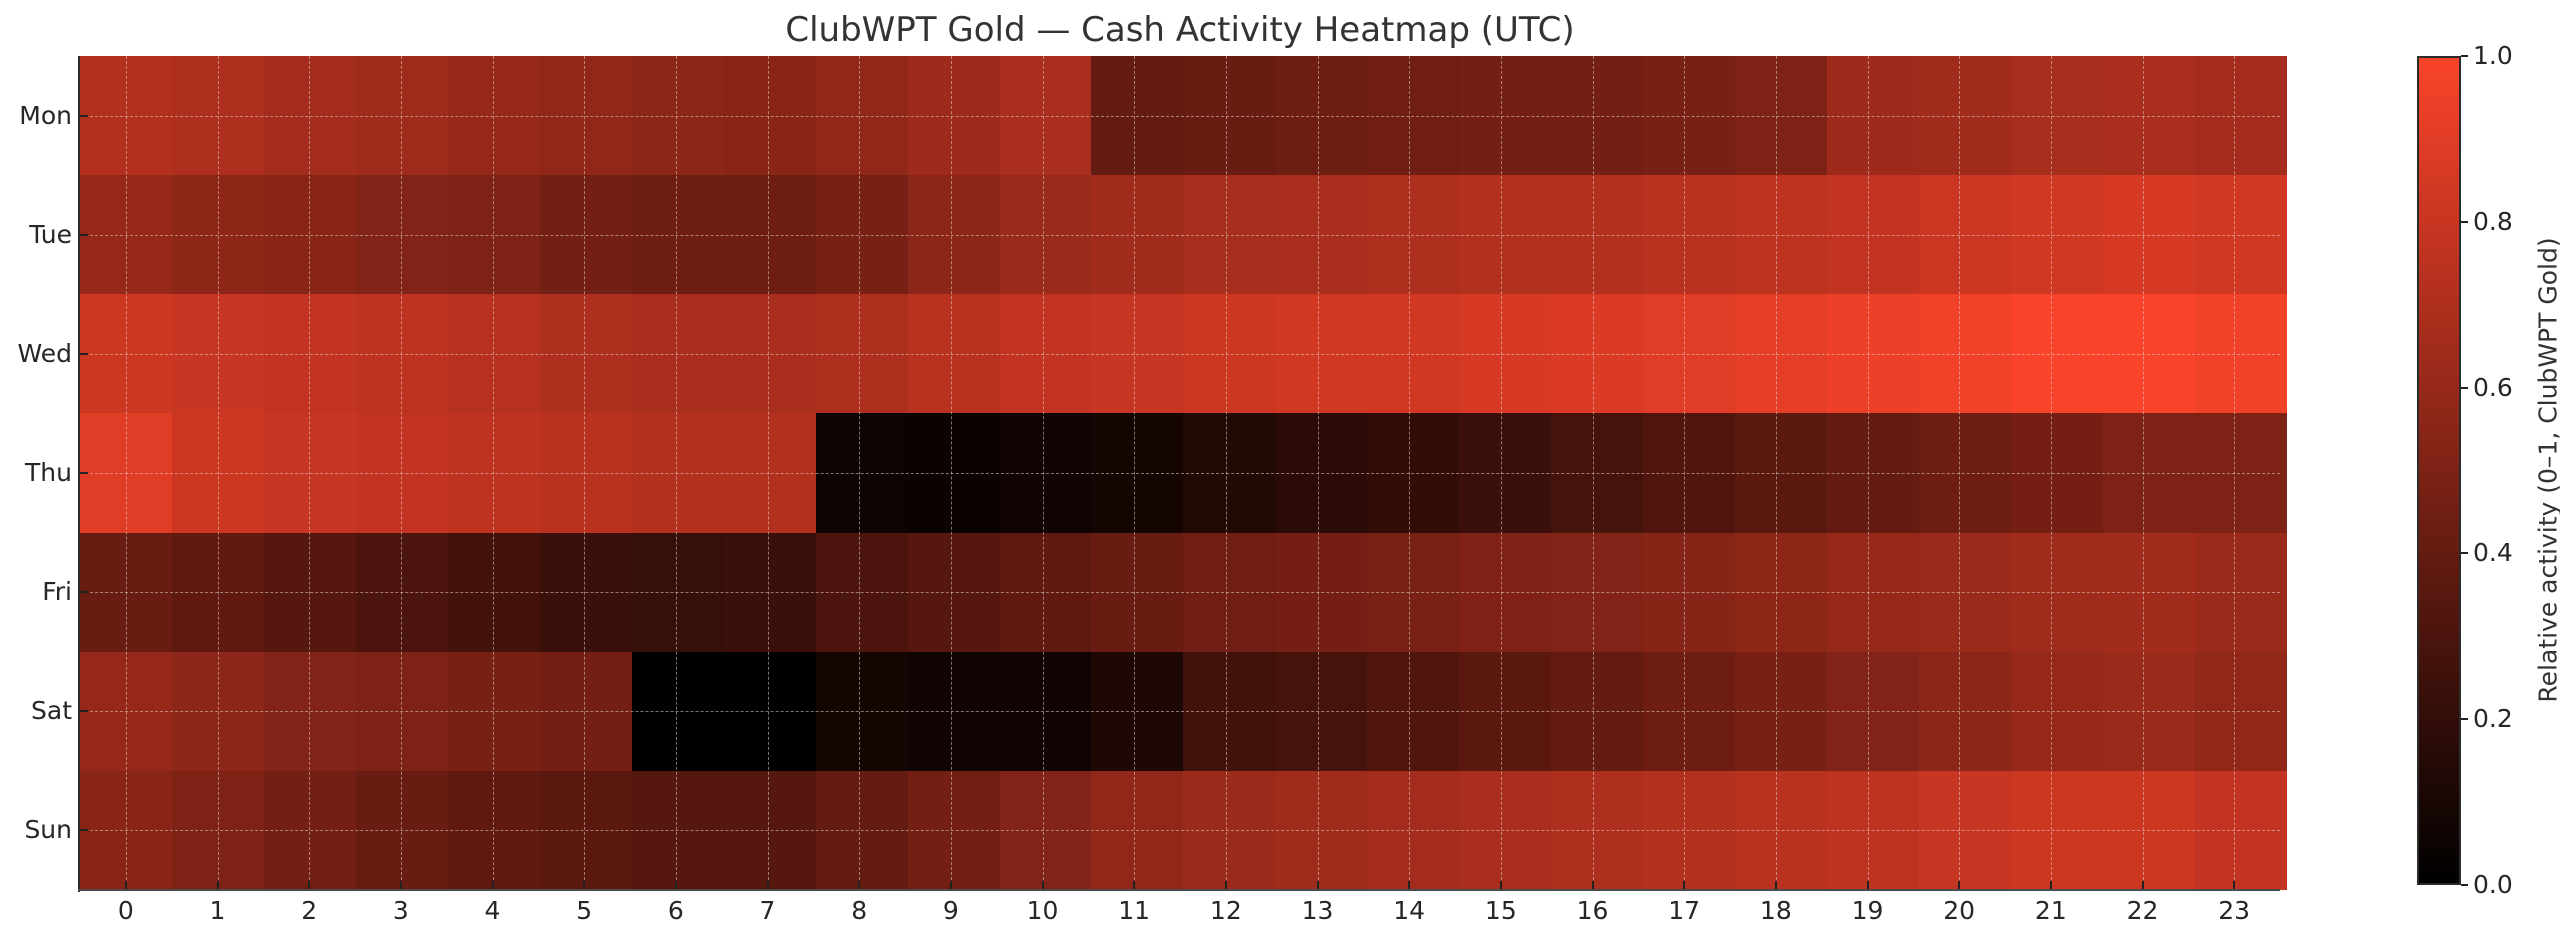 The height and width of the screenshot is (938, 2560). What do you see at coordinates (859, 910) in the screenshot?
I see `x-tick-label: 8` at bounding box center [859, 910].